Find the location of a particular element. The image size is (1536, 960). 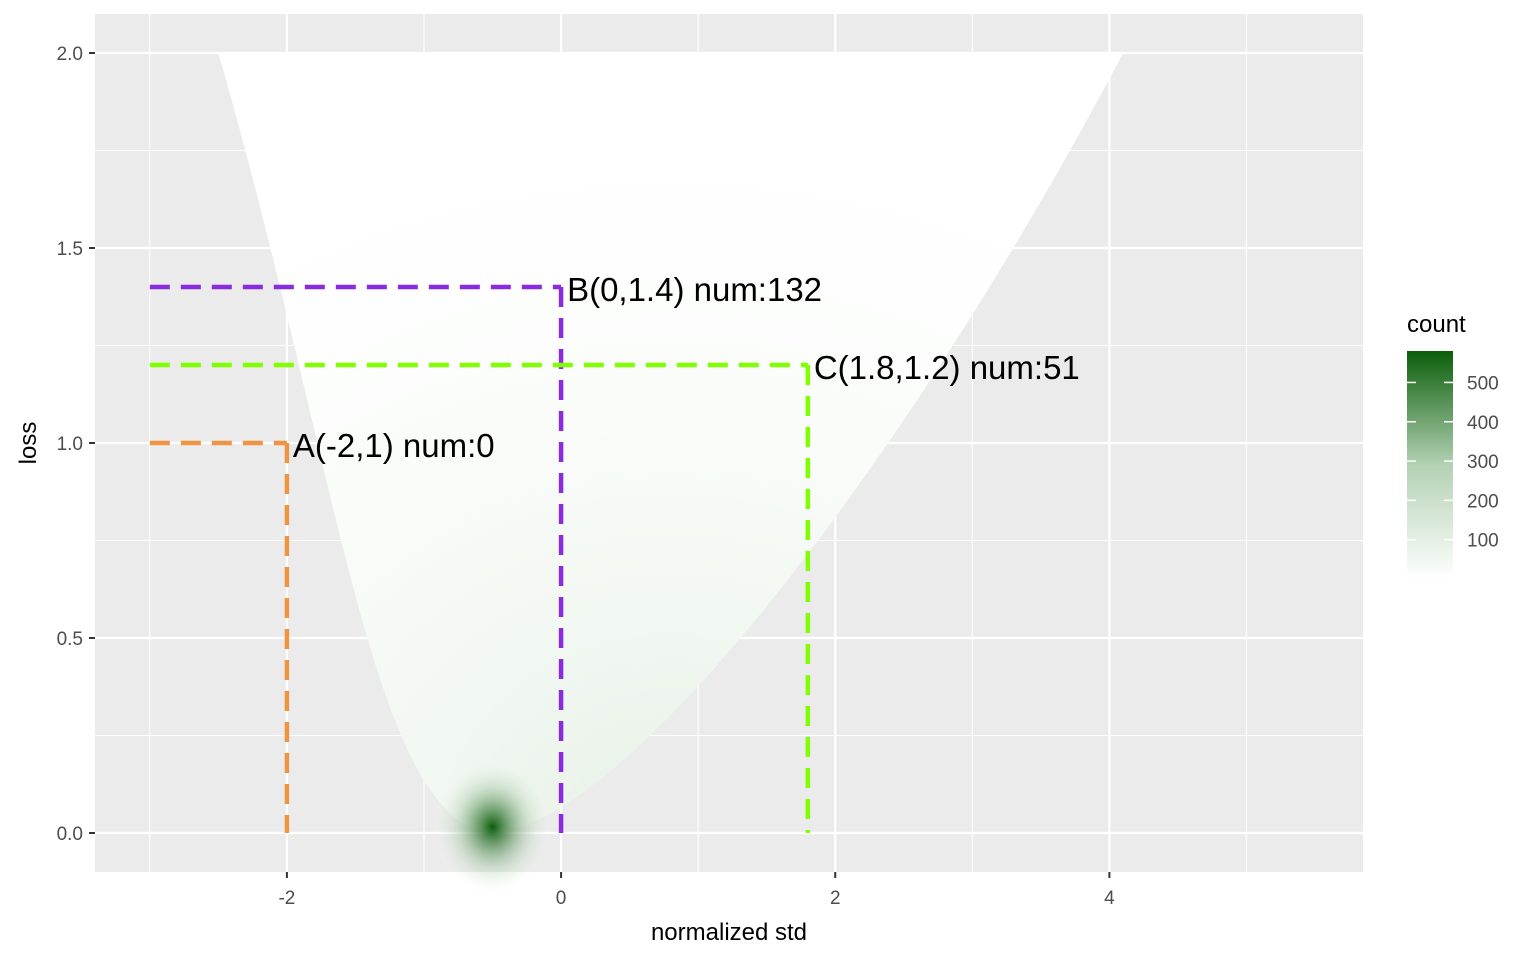

annotation-B: B(0,1.4) num:132 is located at coordinates (694, 289).